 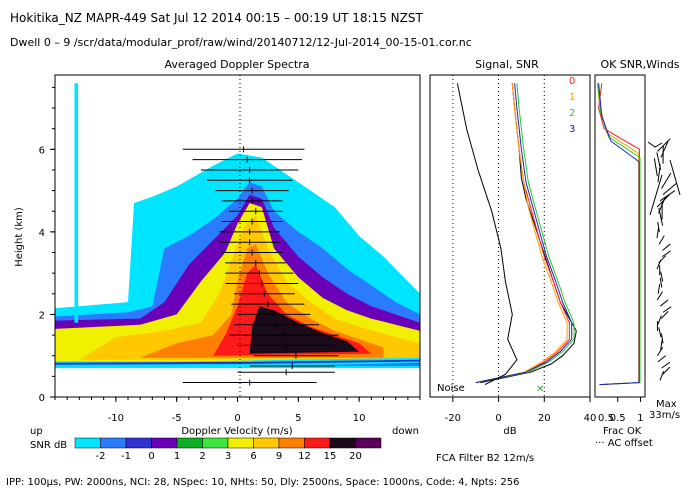 I want to click on wind-arrow-long, so click(x=656, y=195).